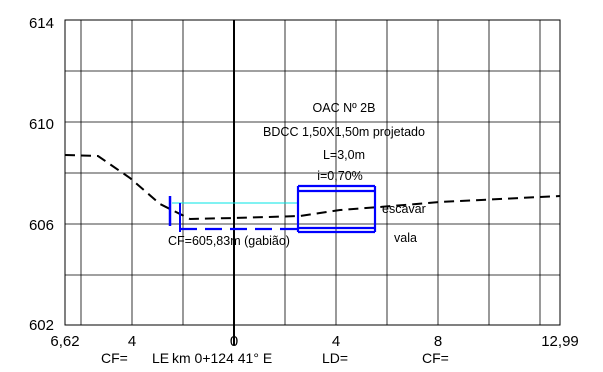  I want to click on terrain-profile, so click(312, 187).